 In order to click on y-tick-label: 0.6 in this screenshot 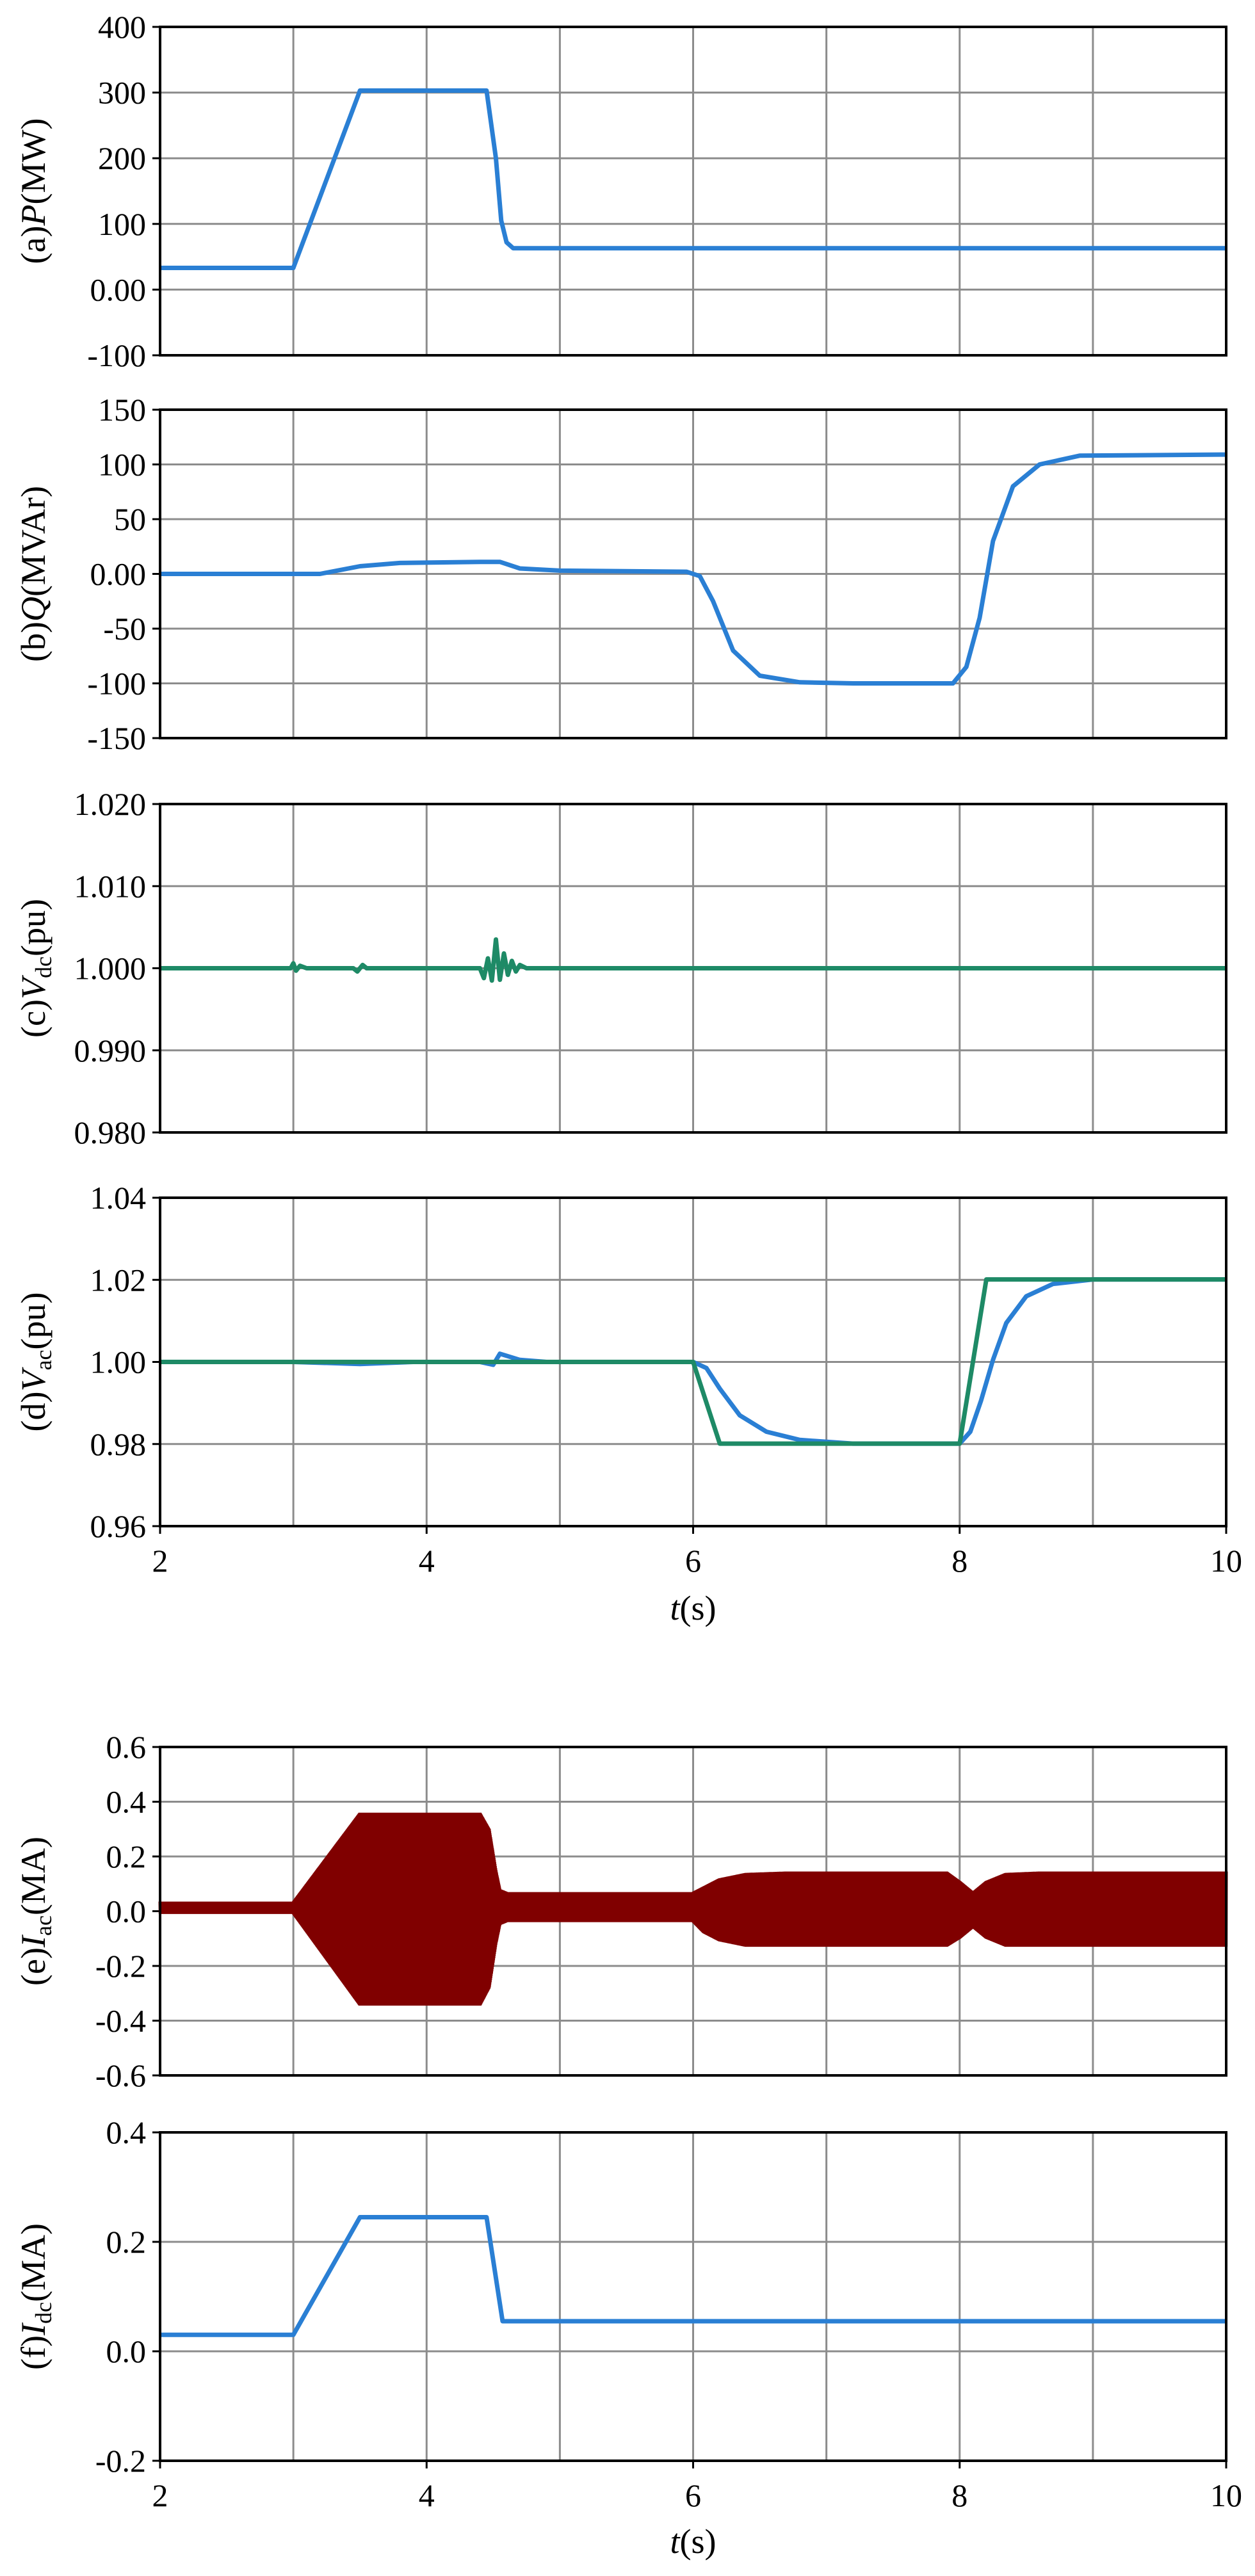, I will do `click(126, 1747)`.